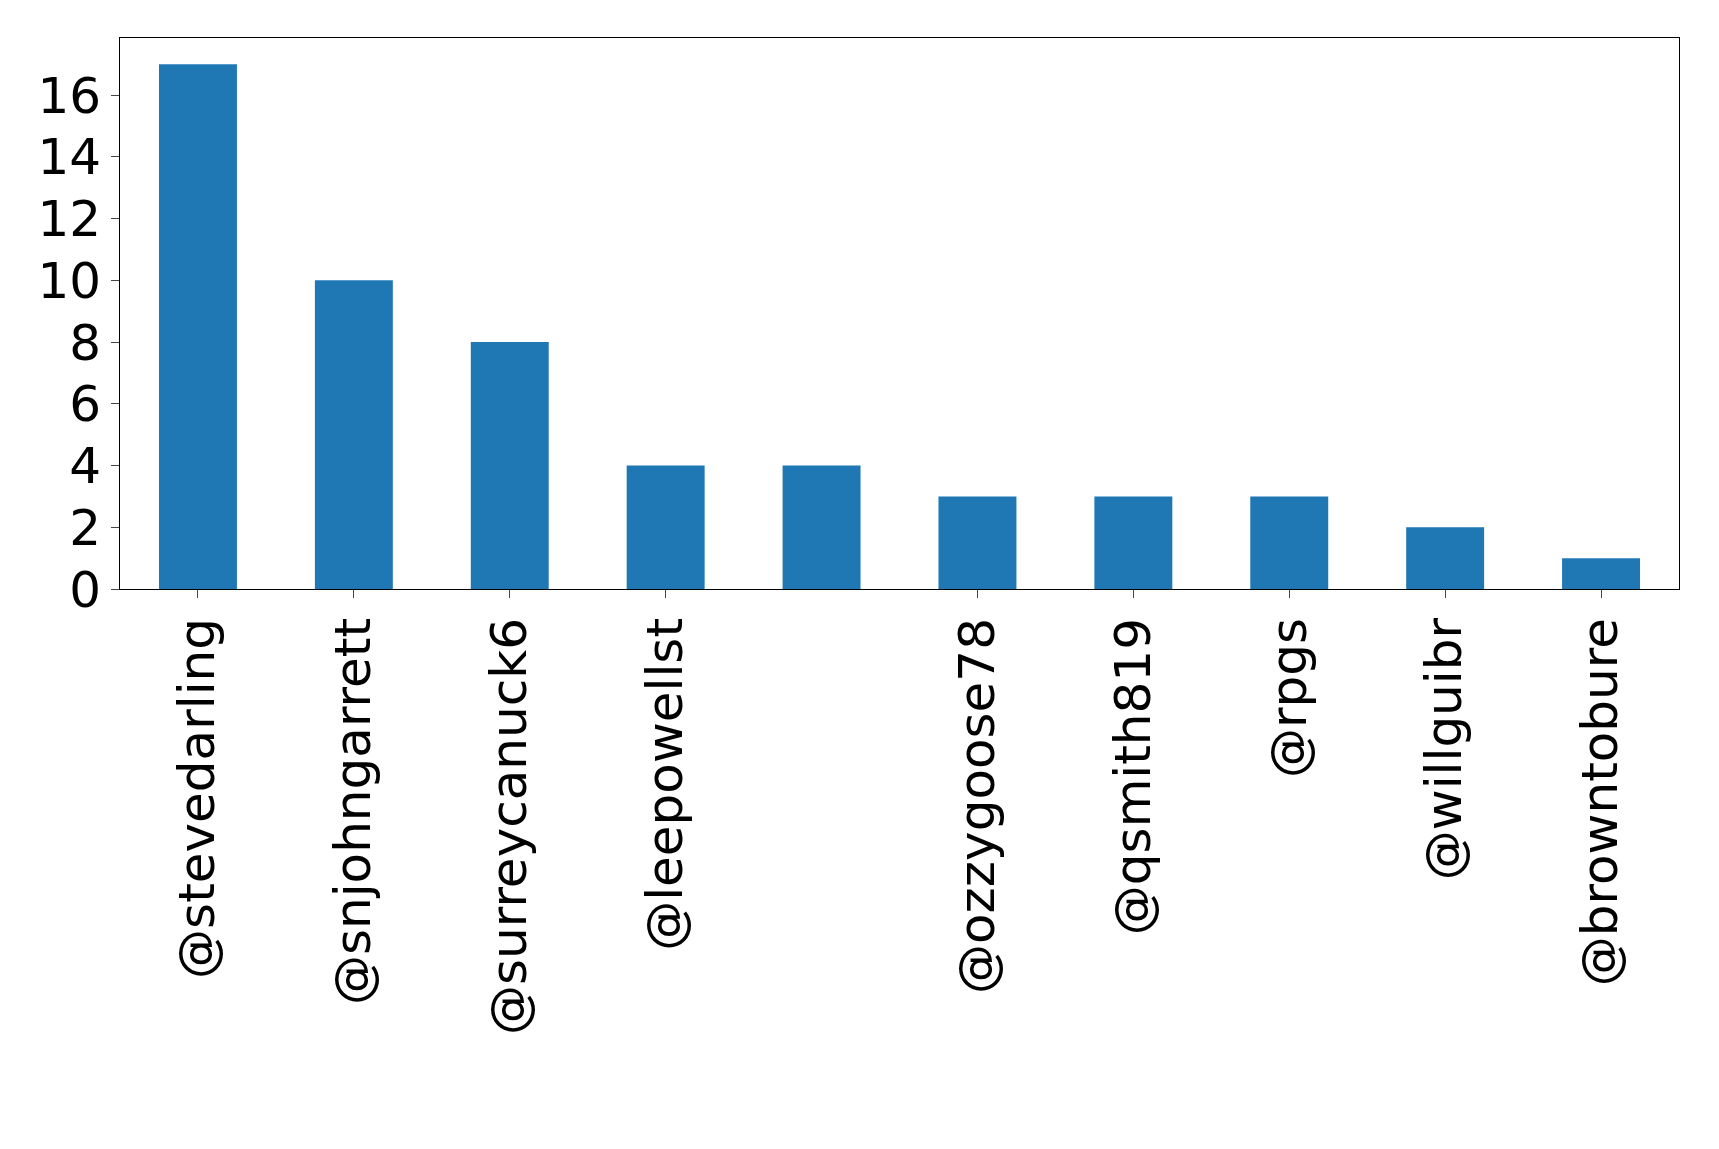  Describe the element at coordinates (69, 280) in the screenshot. I see `y-tick-label: 10` at that location.